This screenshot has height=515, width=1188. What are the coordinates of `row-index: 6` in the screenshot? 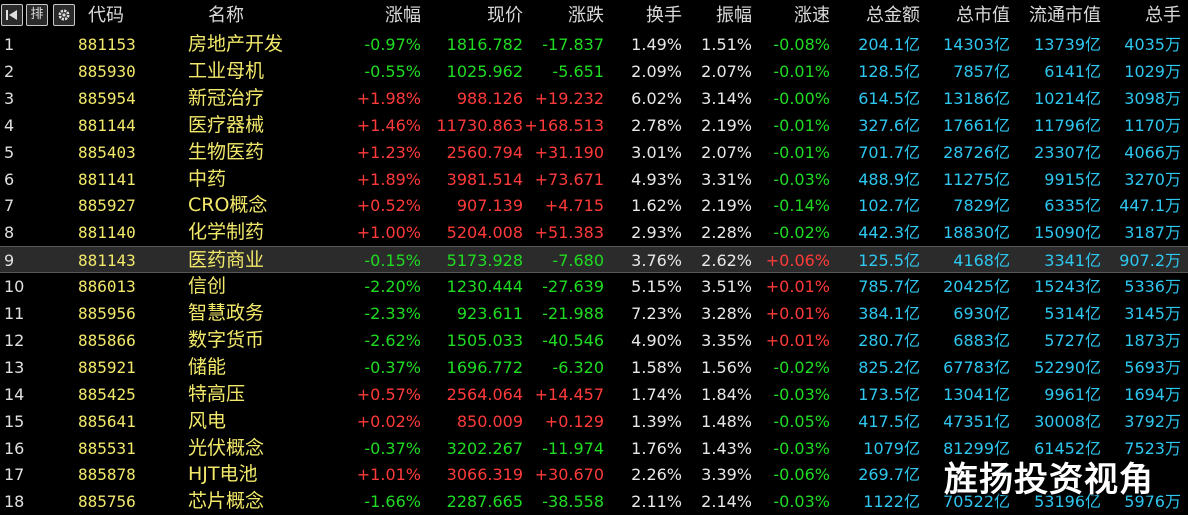 It's located at (9, 179).